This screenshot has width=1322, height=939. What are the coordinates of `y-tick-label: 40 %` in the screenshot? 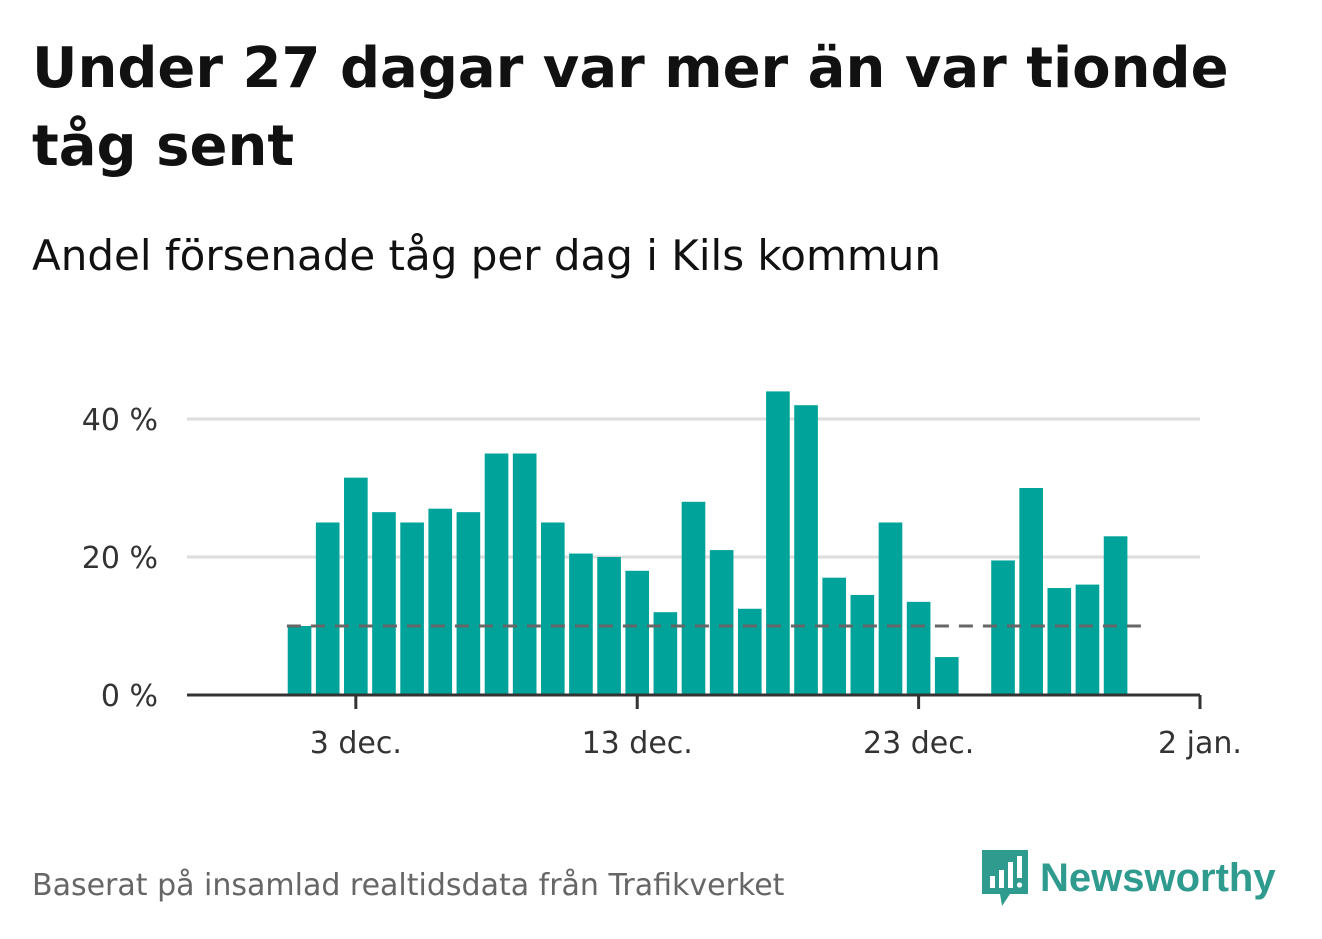 It's located at (120, 420).